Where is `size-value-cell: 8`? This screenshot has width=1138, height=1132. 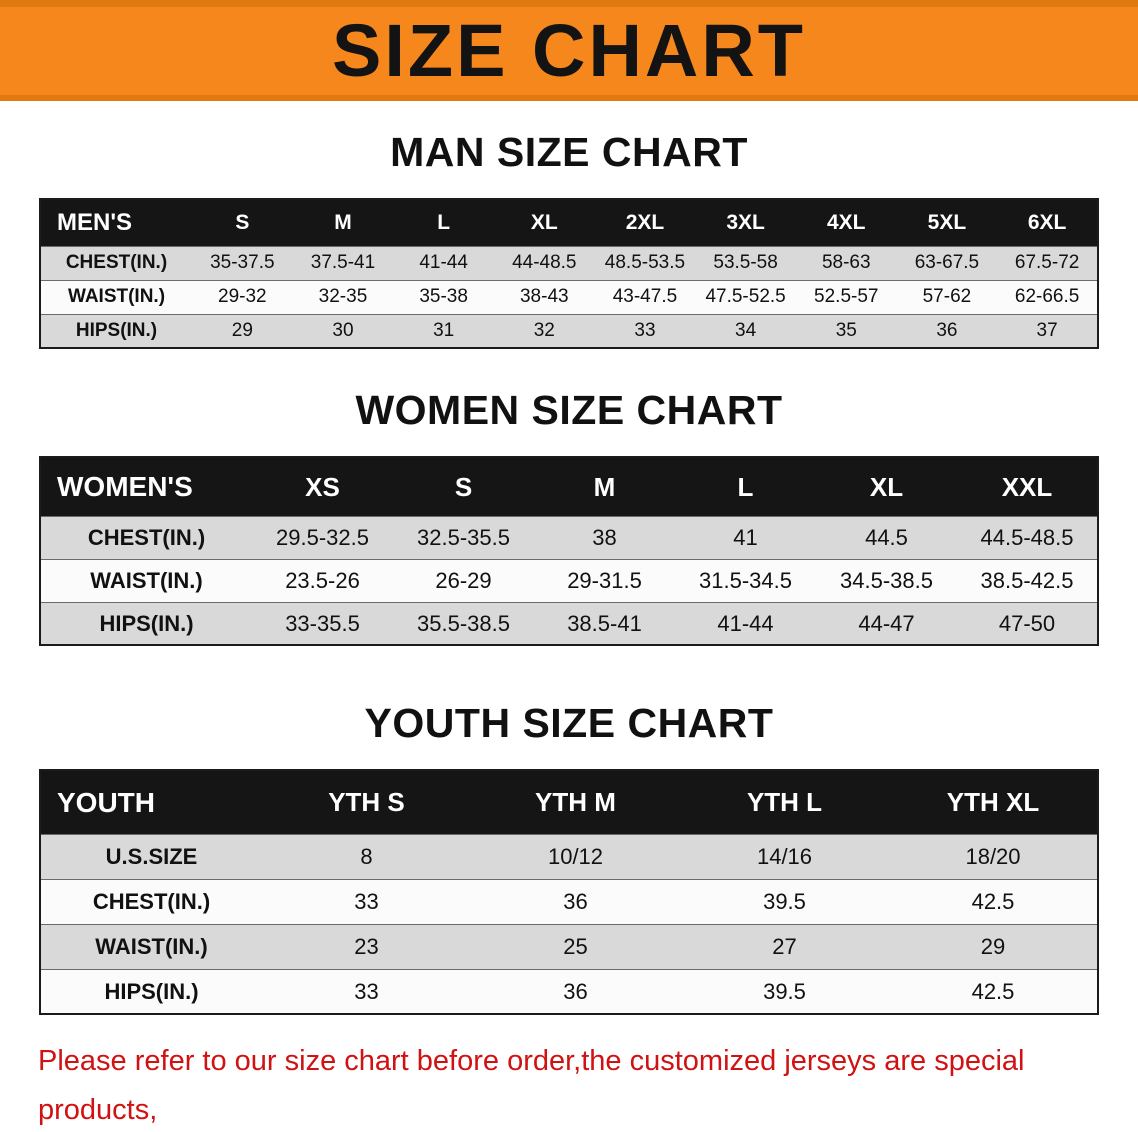
size-value-cell: 8 is located at coordinates (366, 856).